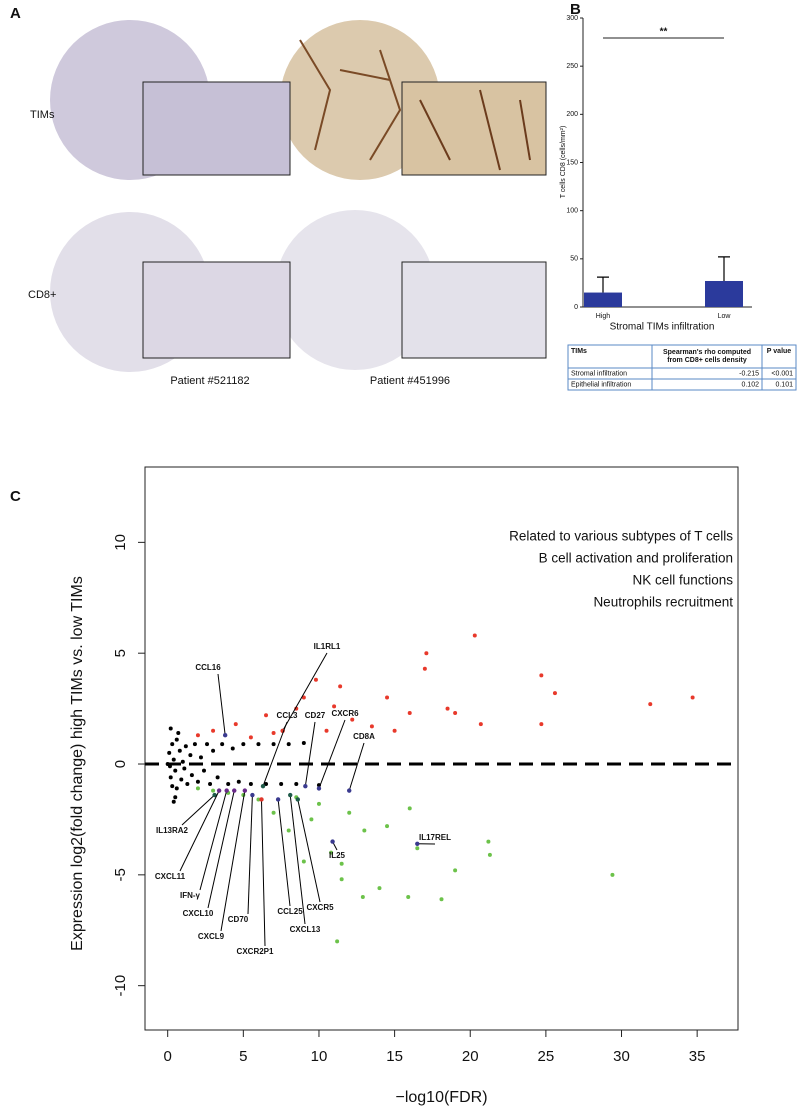 Image resolution: width=800 pixels, height=1112 pixels. What do you see at coordinates (120, 653) in the screenshot?
I see `y-tick-label: 5` at bounding box center [120, 653].